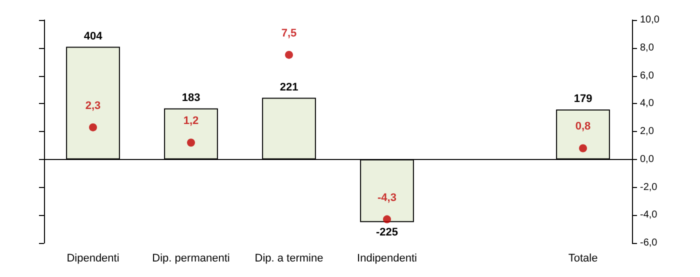 The width and height of the screenshot is (700, 277). I want to click on x-tick-label: Totale, so click(583, 258).